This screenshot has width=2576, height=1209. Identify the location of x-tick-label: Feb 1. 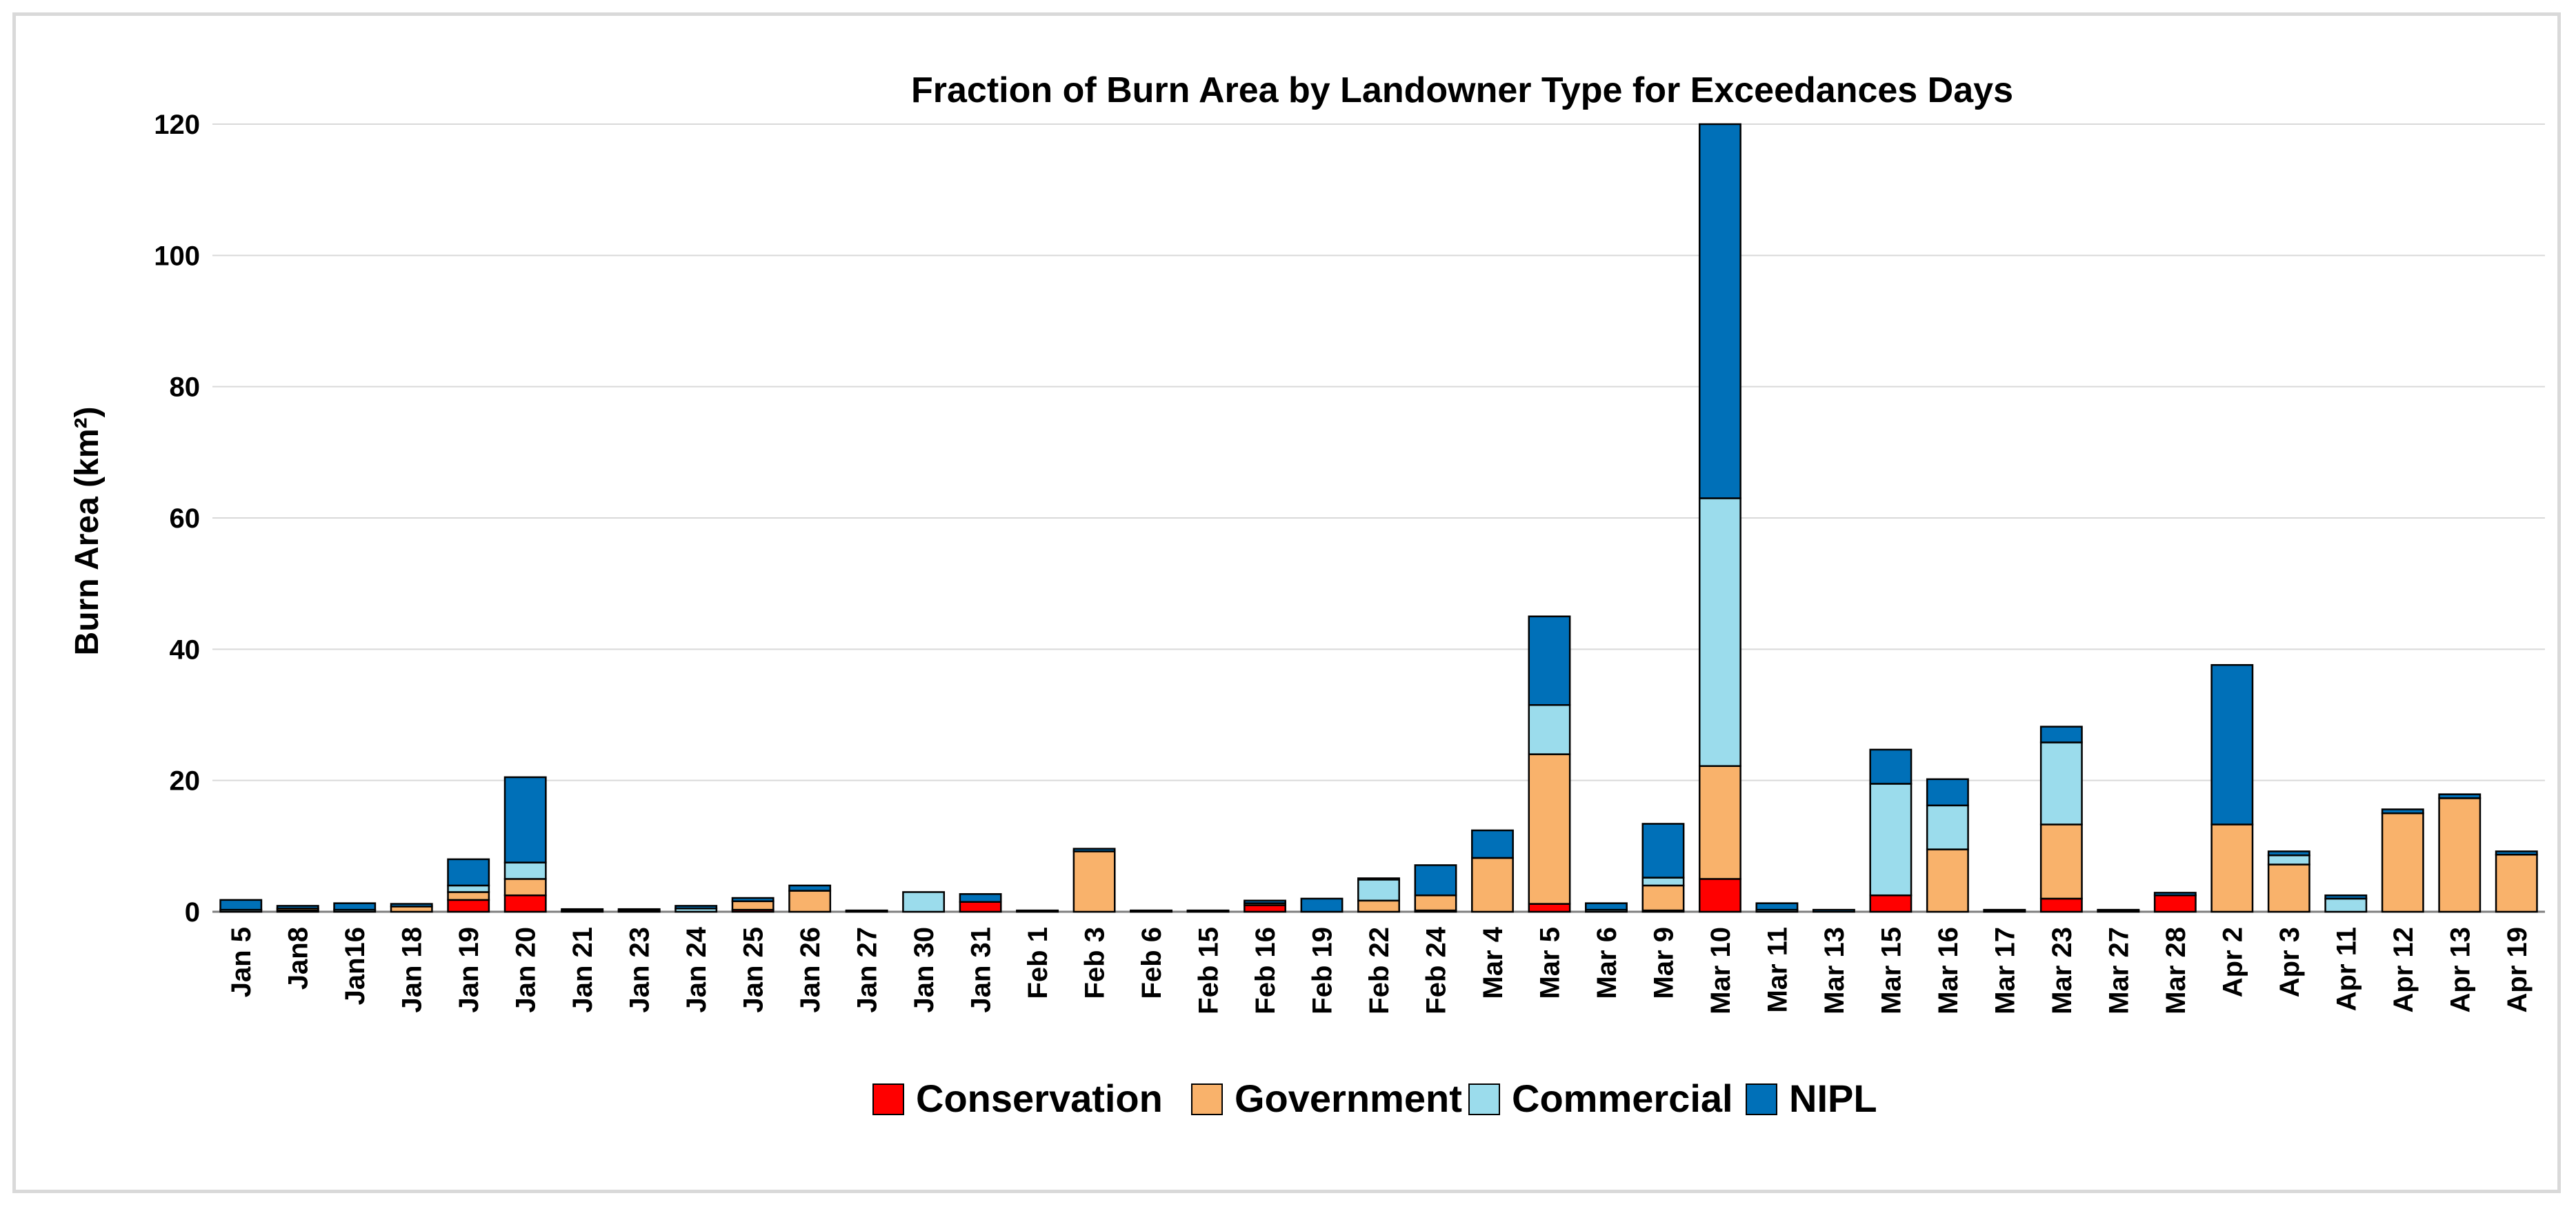
(1038, 963).